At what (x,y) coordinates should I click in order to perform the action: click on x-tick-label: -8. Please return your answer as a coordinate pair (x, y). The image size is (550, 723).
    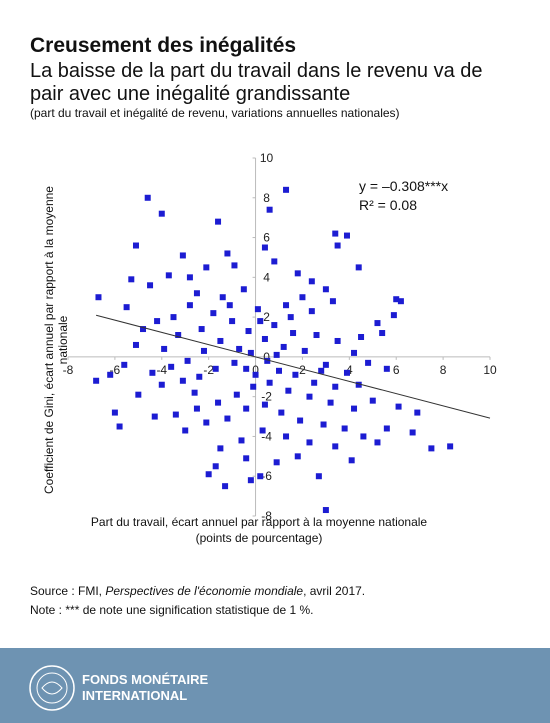
    Looking at the image, I should click on (68, 370).